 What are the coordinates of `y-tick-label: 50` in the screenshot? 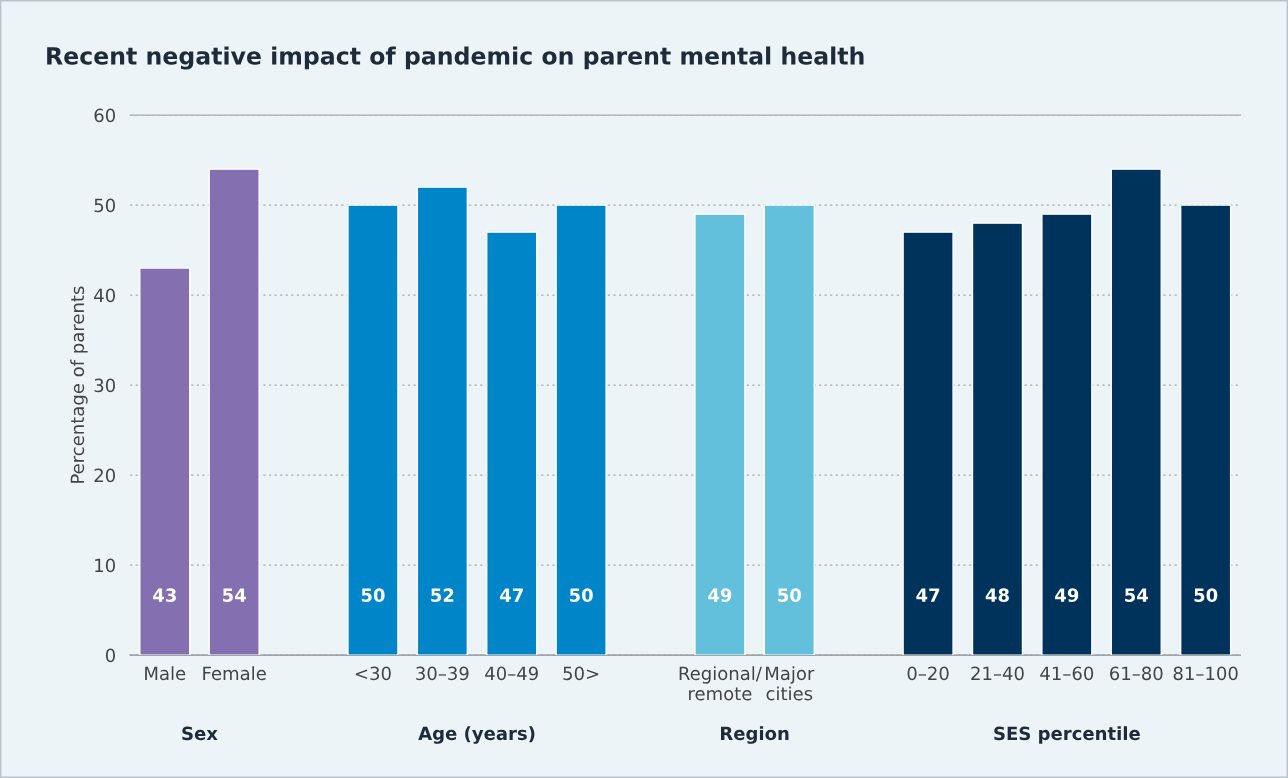 It's located at (104, 205).